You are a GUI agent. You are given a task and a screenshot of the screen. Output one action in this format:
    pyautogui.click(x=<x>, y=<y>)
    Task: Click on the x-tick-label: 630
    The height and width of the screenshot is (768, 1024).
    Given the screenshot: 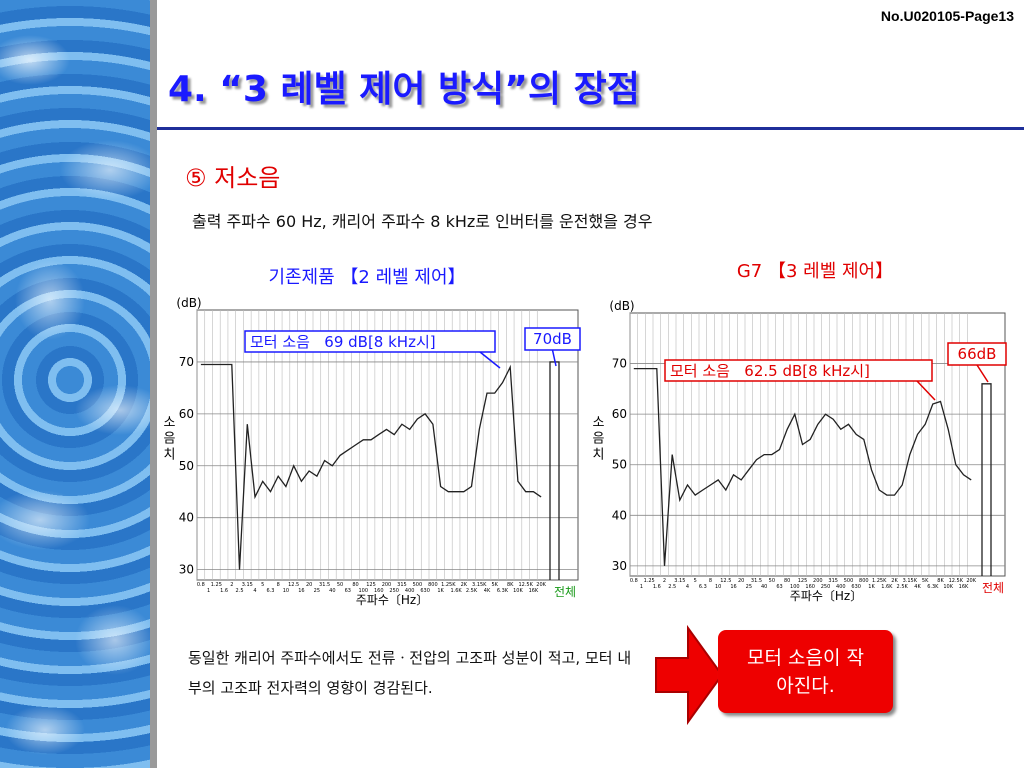 What is the action you would take?
    pyautogui.click(x=425, y=591)
    